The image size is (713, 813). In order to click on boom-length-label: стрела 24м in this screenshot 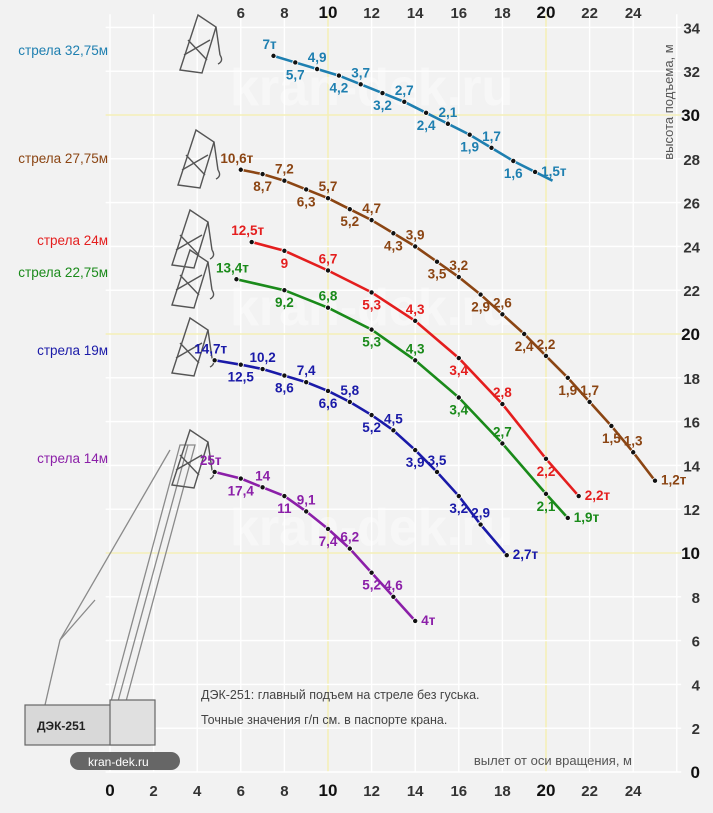, I will do `click(72, 240)`.